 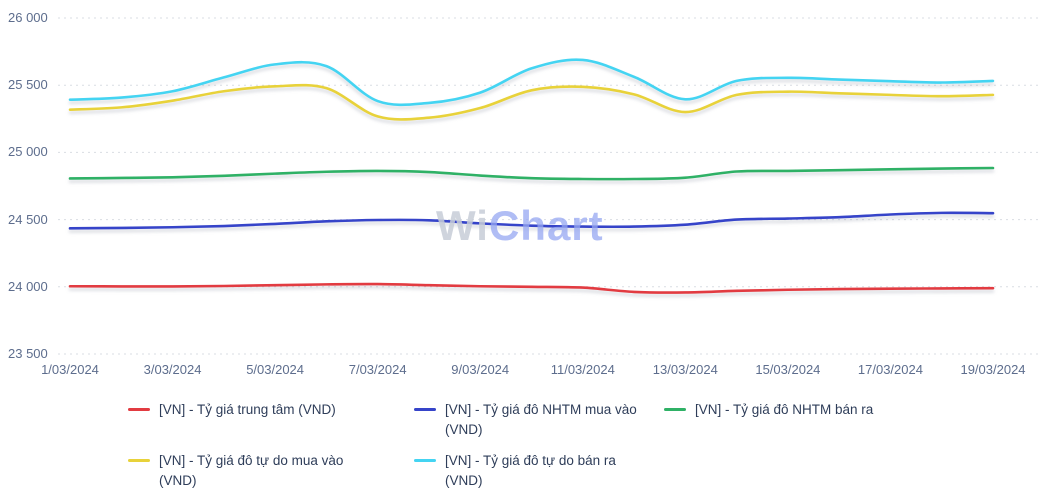 I want to click on legend-label: [VN] - Tỷ giá đô NHTM bán ra, so click(x=784, y=409).